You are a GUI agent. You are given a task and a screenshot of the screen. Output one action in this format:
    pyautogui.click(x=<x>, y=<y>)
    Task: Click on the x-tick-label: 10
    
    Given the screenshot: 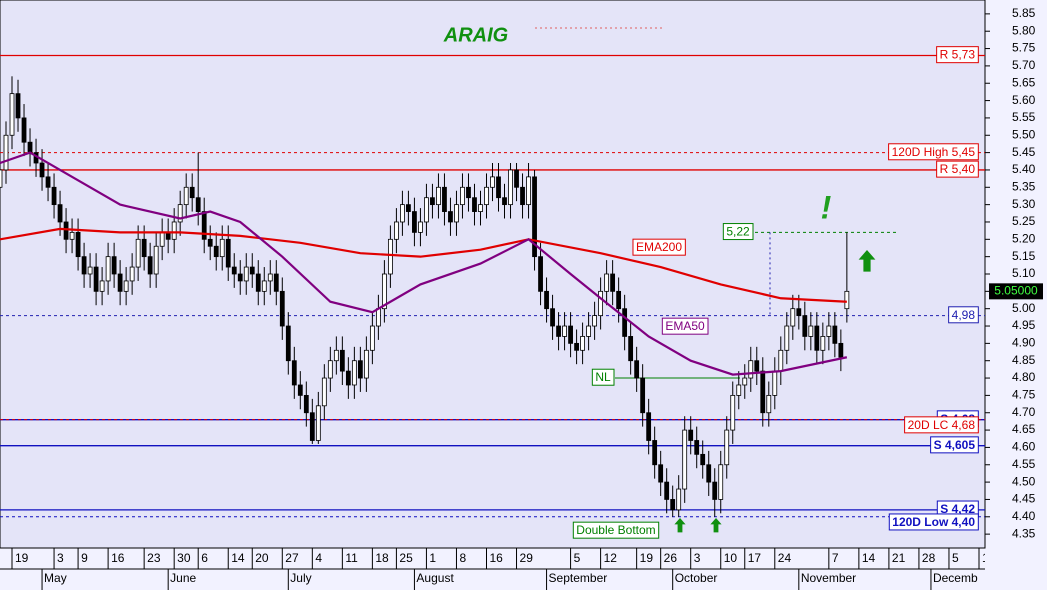 What is the action you would take?
    pyautogui.click(x=731, y=558)
    